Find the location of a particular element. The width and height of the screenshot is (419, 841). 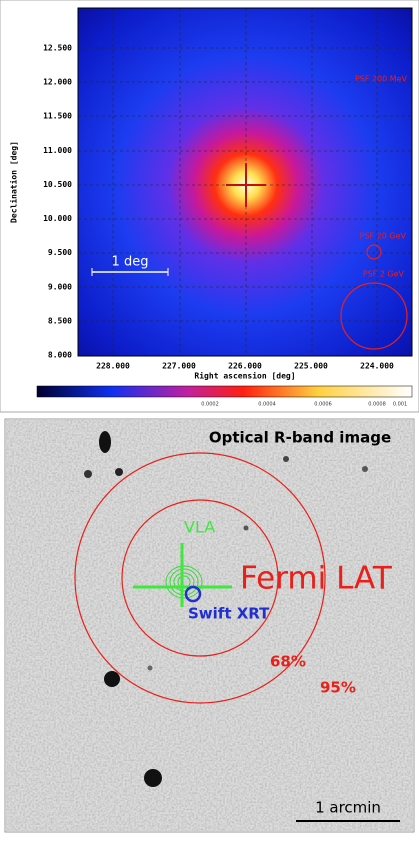

colorbar is located at coordinates (224, 391).